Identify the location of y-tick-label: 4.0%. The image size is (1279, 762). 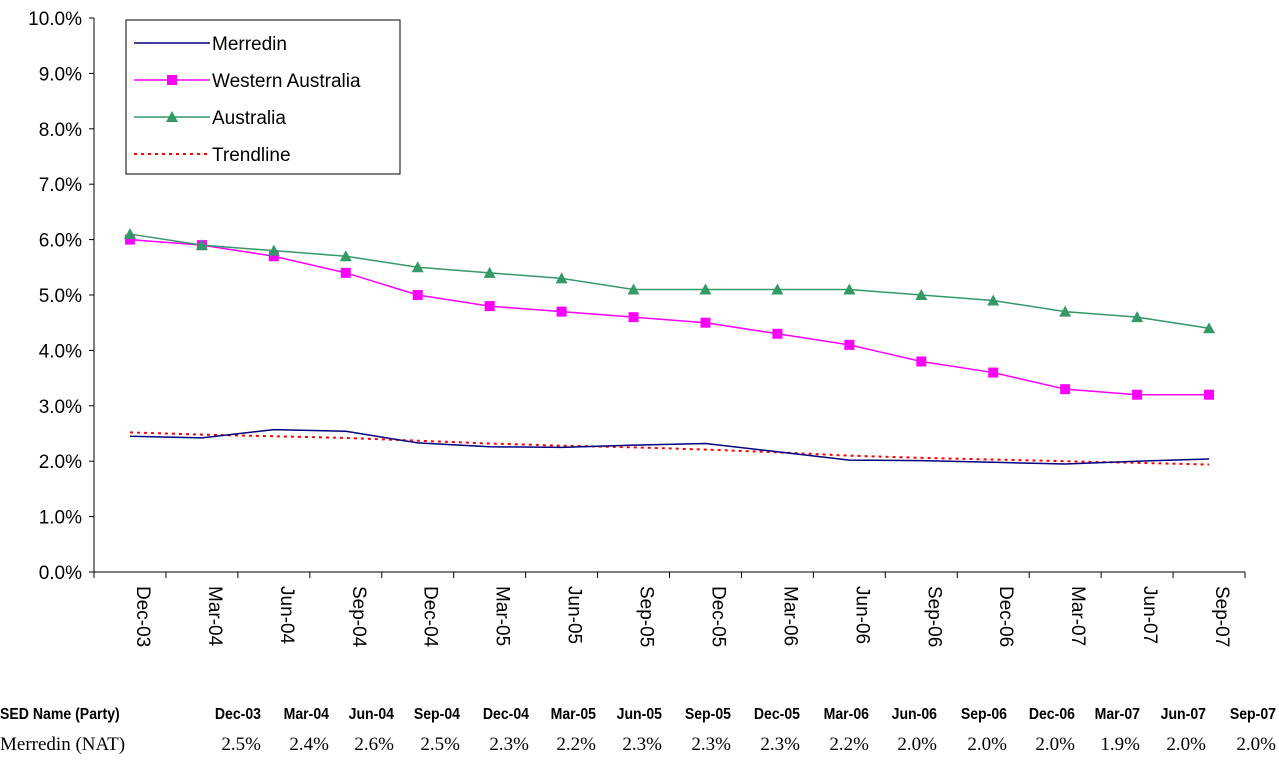
(60, 351).